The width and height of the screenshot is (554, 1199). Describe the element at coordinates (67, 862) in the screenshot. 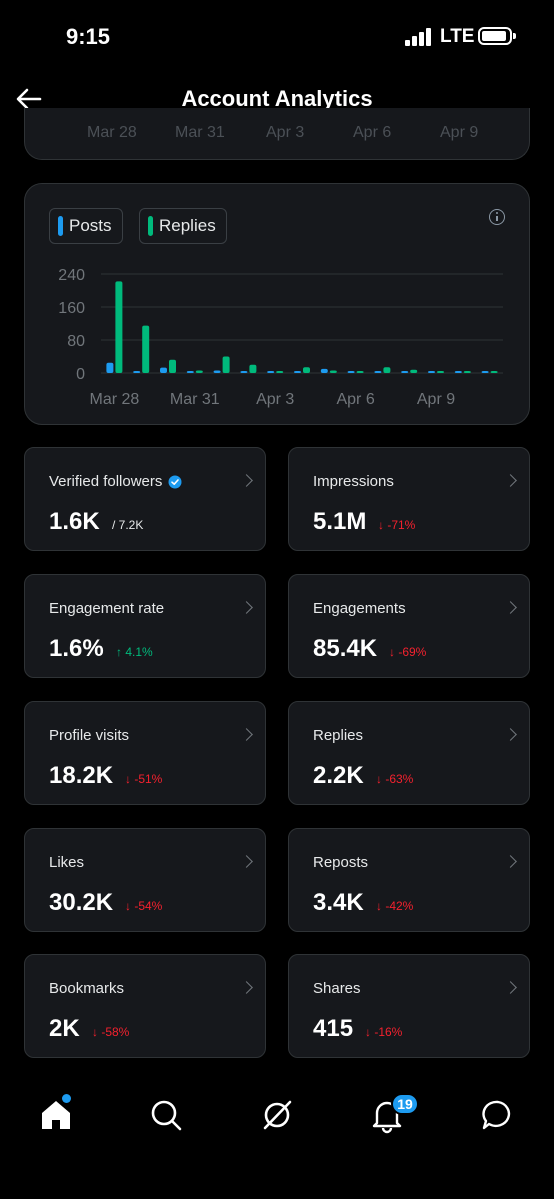

I see `metric-label: Likes` at that location.